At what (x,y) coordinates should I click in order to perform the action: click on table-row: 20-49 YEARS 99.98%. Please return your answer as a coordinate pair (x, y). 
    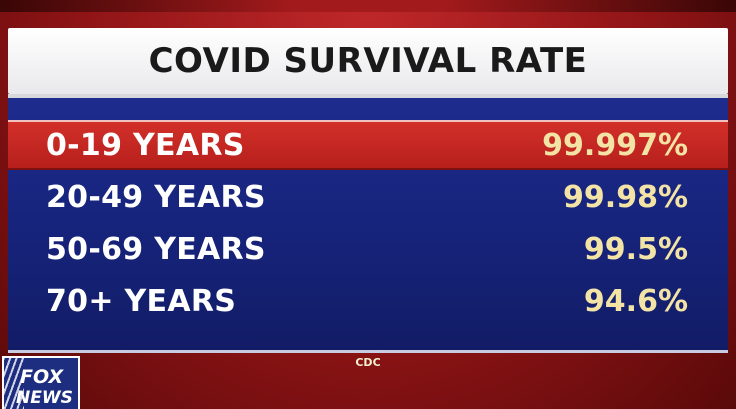
    Looking at the image, I should click on (368, 197).